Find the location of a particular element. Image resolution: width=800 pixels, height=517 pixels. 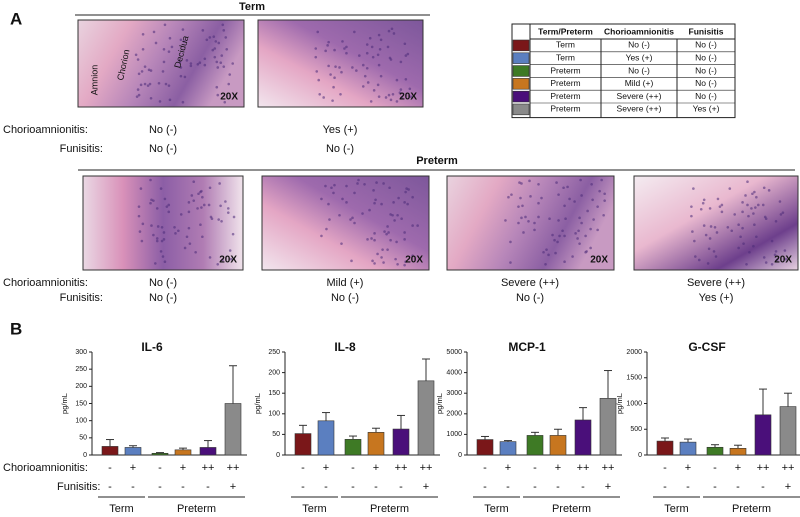

panel-label: B is located at coordinates (16, 328).